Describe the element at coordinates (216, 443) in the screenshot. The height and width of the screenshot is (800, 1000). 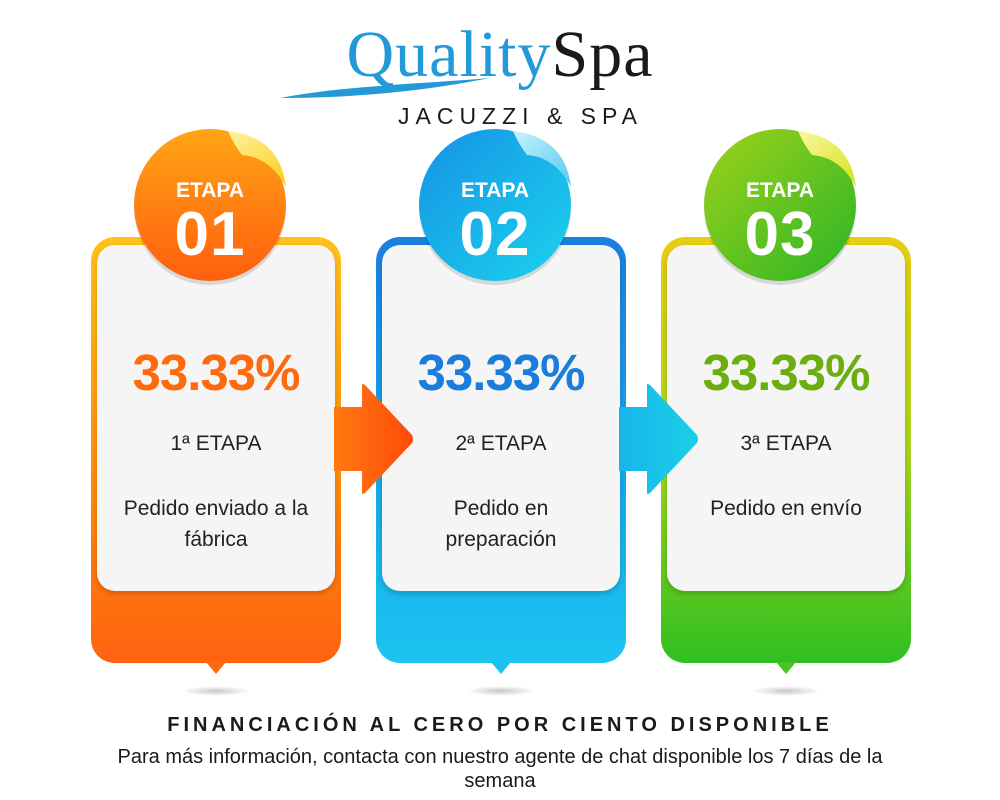
I see `stage-label: 1ª ETAPA` at that location.